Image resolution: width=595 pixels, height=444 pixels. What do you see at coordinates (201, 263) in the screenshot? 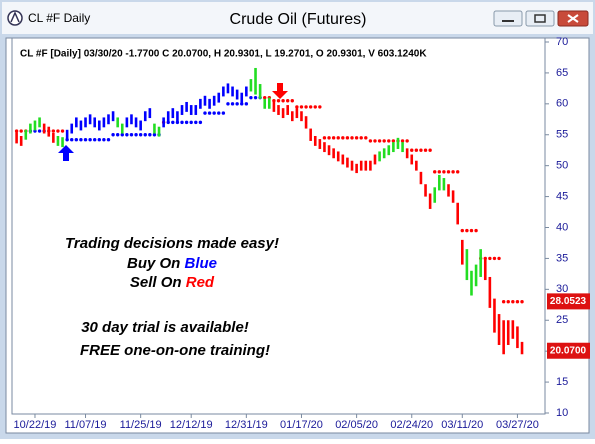
I see `annotation-blue: Blue` at bounding box center [201, 263].